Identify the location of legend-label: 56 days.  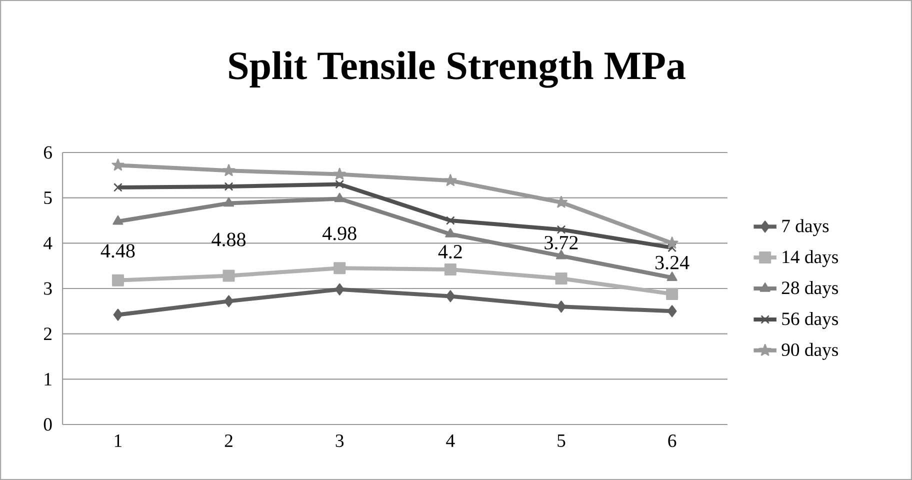
(810, 320).